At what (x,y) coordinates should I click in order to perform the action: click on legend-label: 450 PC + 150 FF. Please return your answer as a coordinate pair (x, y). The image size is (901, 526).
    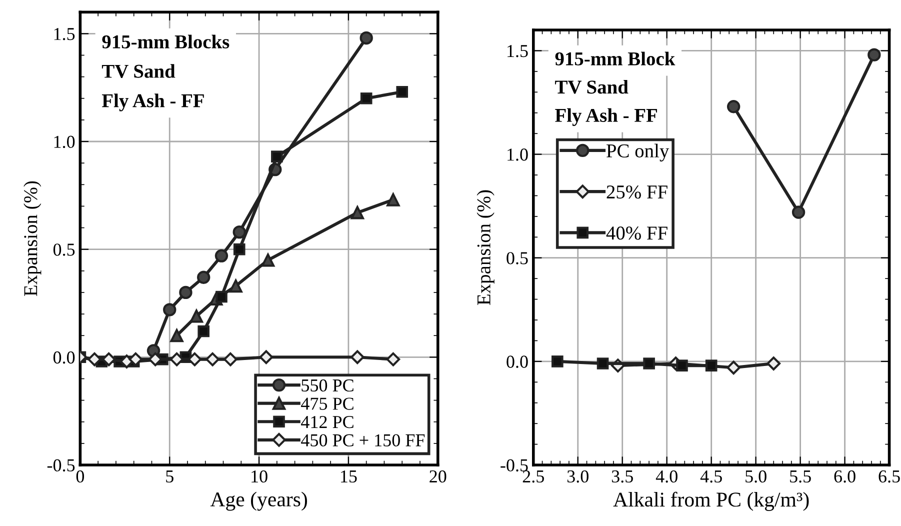
    Looking at the image, I should click on (363, 440).